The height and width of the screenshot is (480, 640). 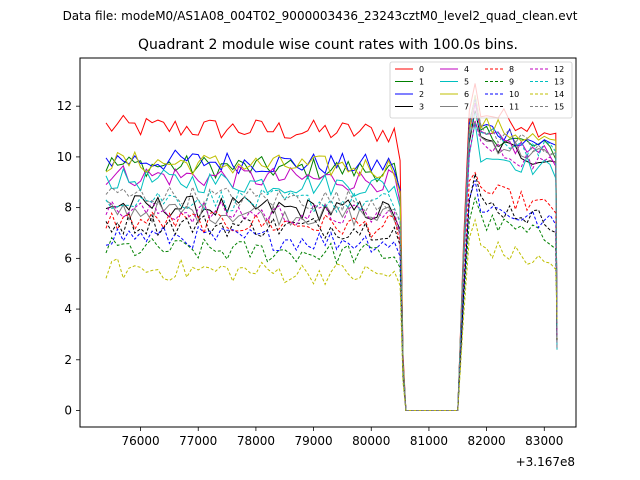 What do you see at coordinates (466, 107) in the screenshot?
I see `legend-label-7: 7` at bounding box center [466, 107].